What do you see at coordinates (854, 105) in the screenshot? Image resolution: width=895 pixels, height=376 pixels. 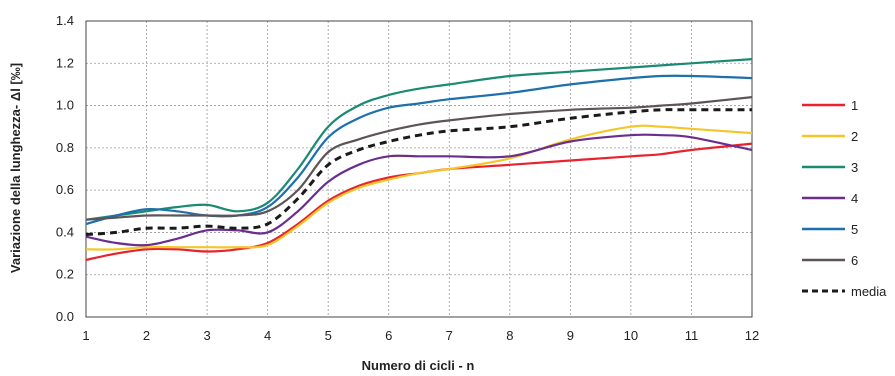 I see `legend-label: 1` at bounding box center [854, 105].